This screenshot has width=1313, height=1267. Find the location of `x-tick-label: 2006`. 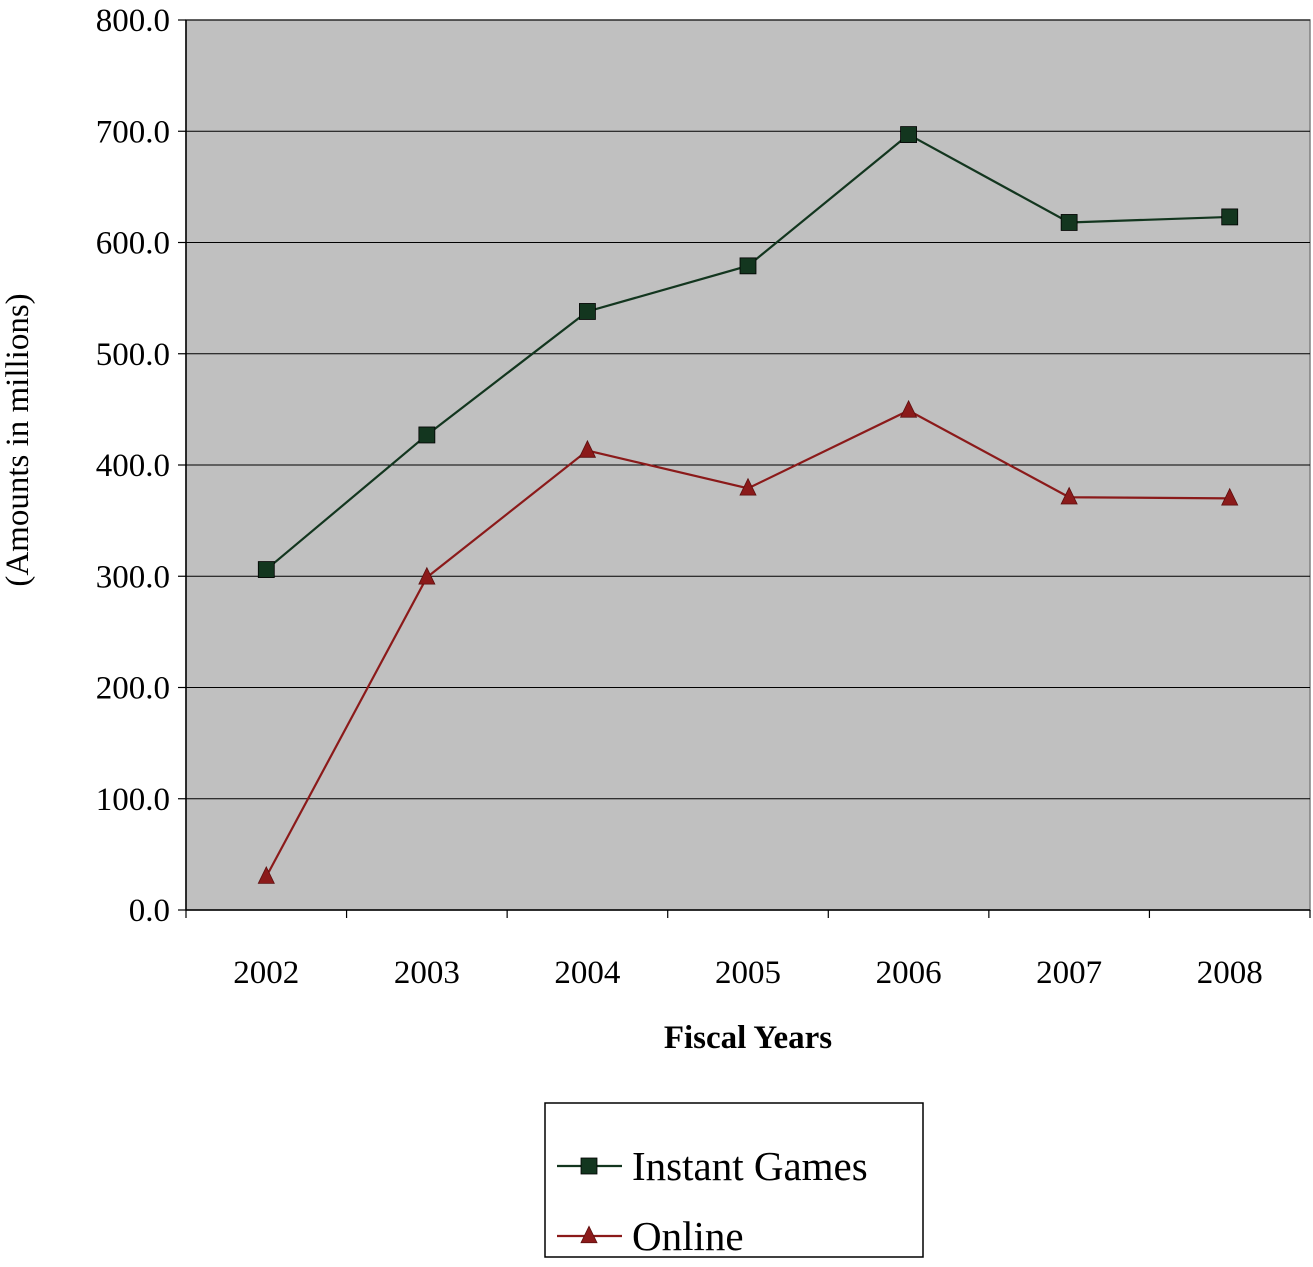

x-tick-label: 2006 is located at coordinates (909, 973).